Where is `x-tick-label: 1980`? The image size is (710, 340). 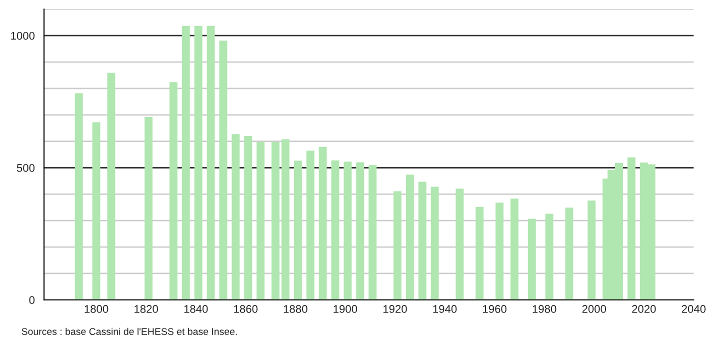 x-tick-label: 1980 is located at coordinates (544, 309).